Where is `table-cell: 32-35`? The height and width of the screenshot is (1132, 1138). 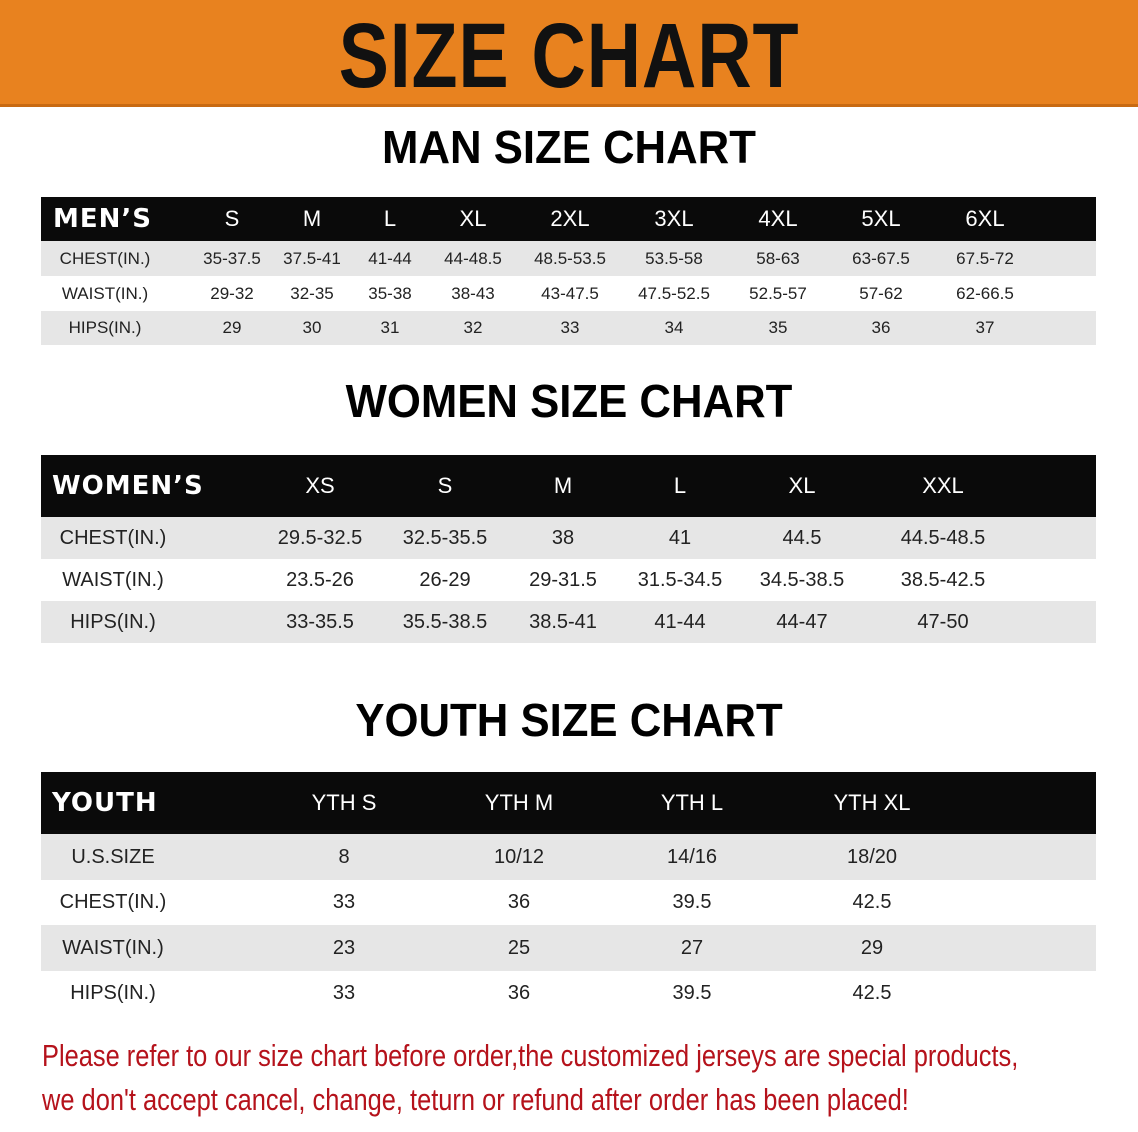 table-cell: 32-35 is located at coordinates (312, 293).